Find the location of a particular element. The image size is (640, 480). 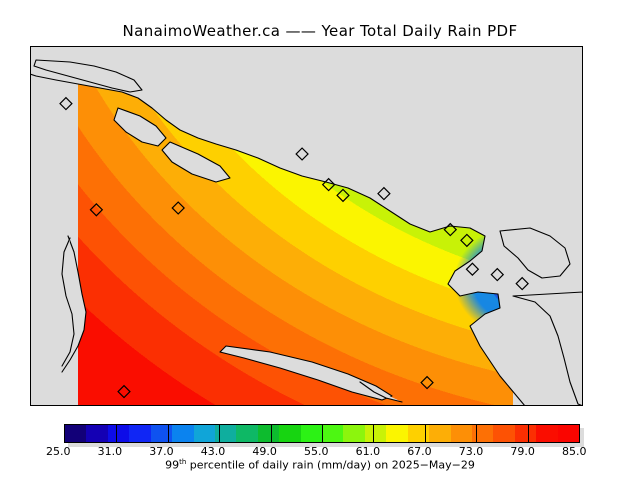

colorbar-tick-label-6: 61.0 is located at coordinates (368, 451).